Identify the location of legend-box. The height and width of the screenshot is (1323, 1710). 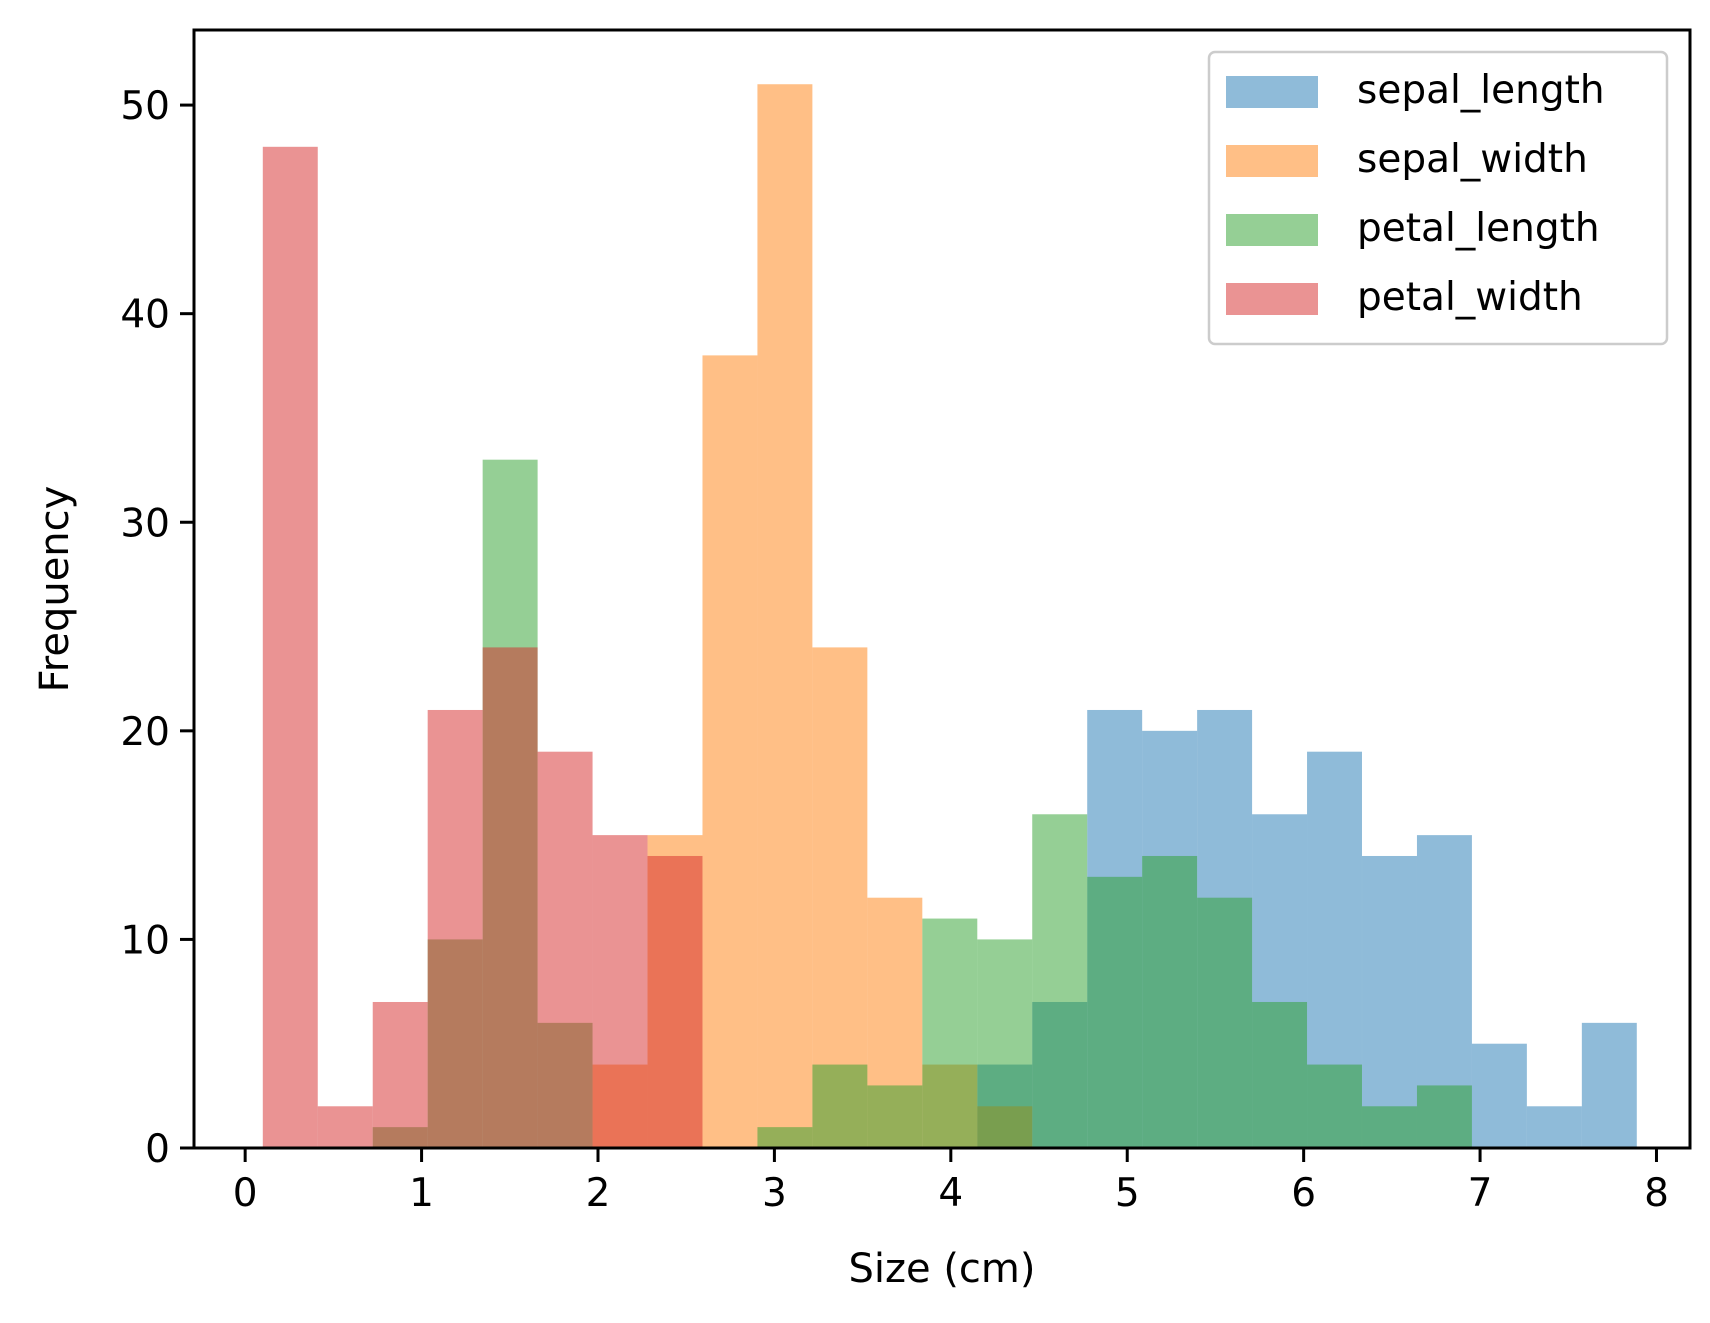
(1438, 198).